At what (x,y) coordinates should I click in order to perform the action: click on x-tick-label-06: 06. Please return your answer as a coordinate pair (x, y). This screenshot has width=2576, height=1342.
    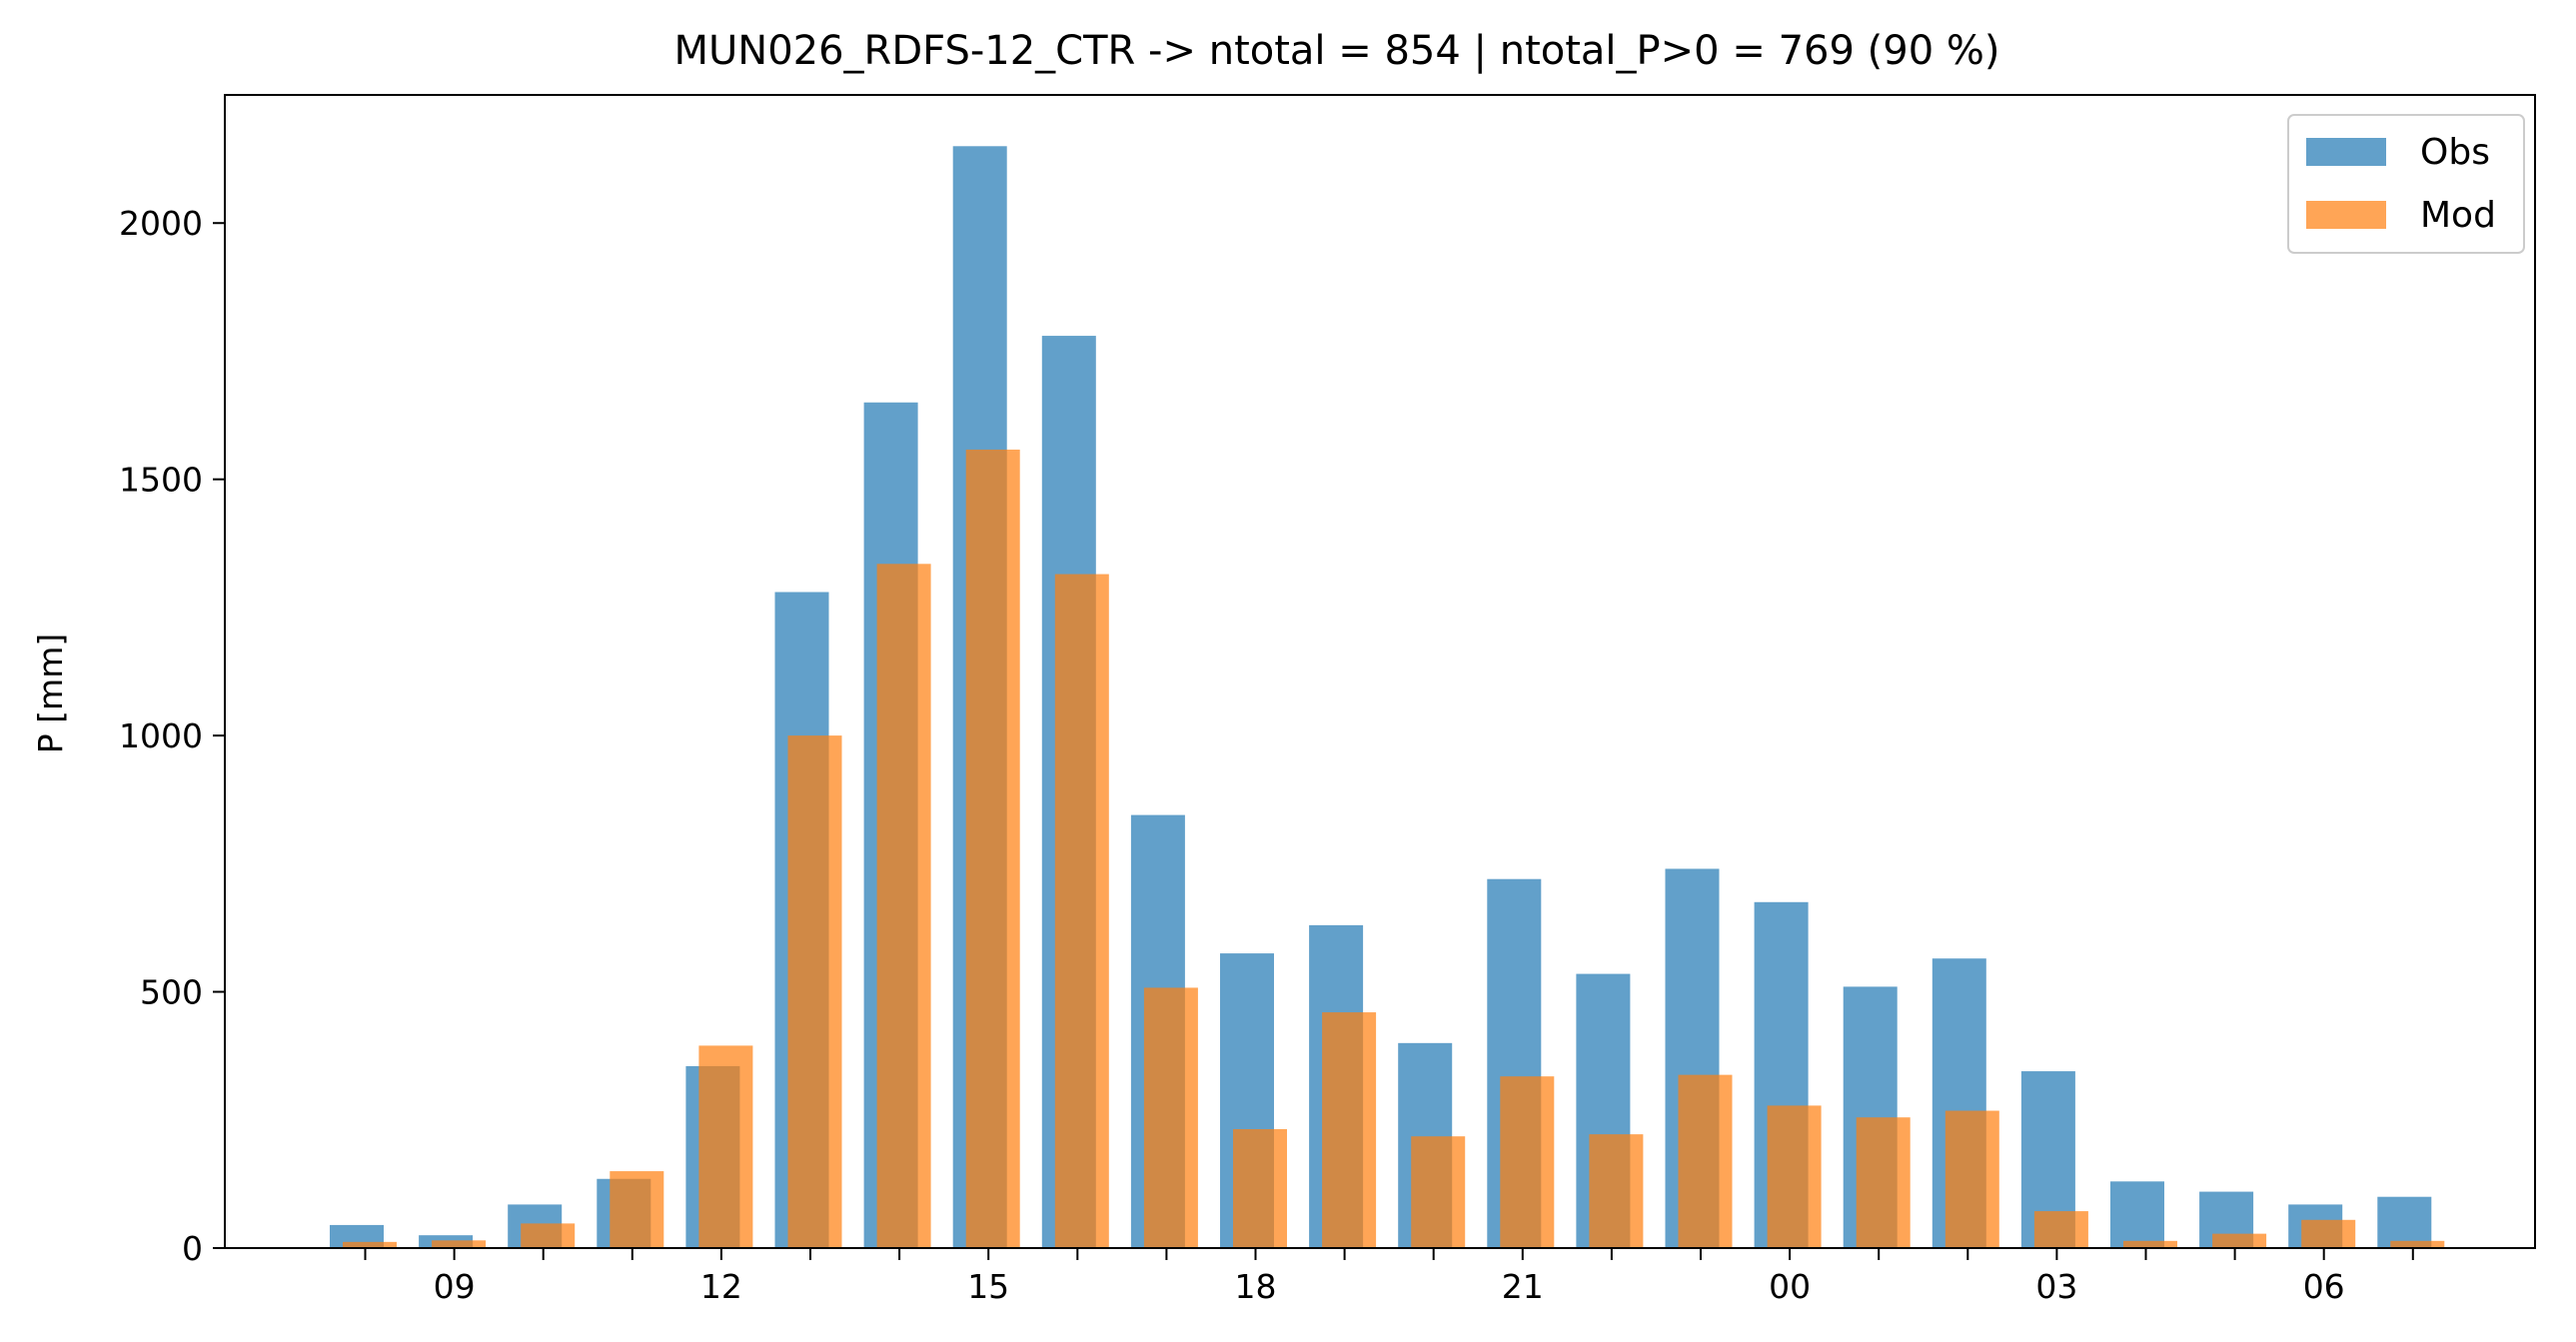
    Looking at the image, I should click on (2324, 1286).